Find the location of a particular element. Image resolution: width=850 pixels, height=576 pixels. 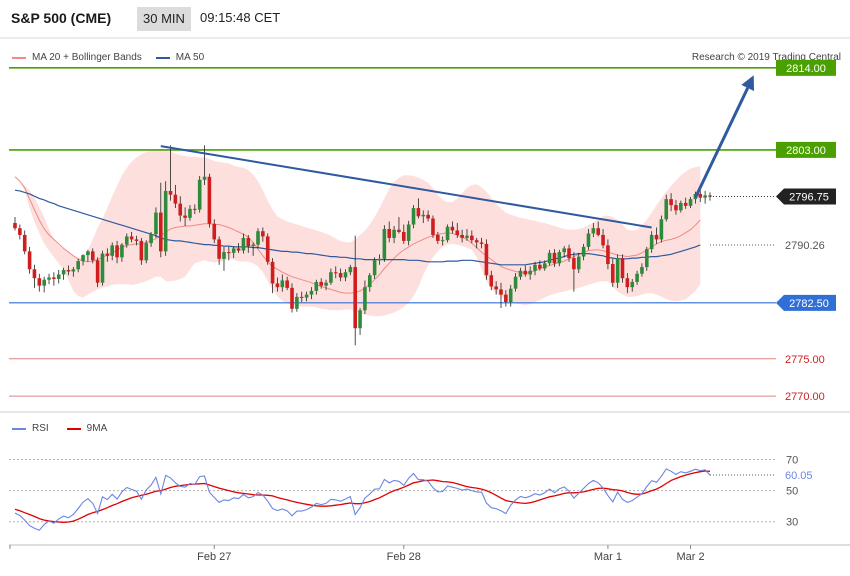

rsi-last-value: 60.05 is located at coordinates (799, 476).